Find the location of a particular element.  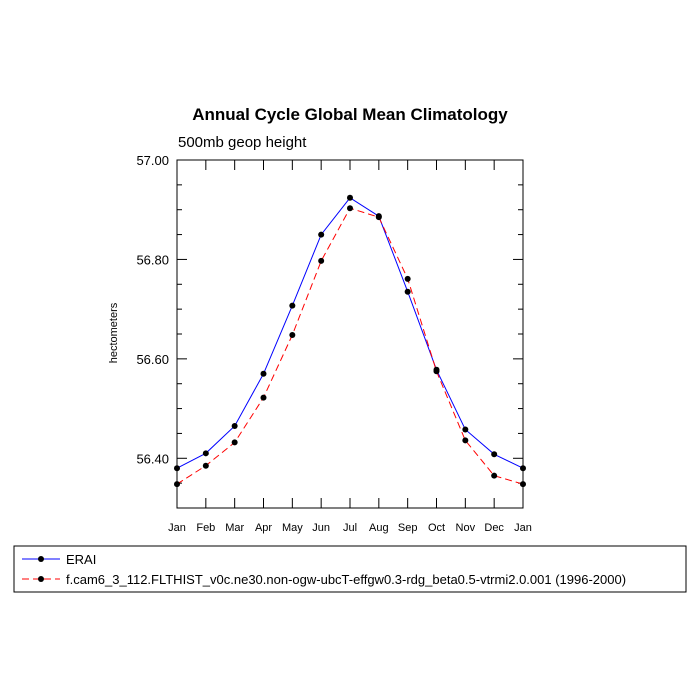

legend-box is located at coordinates (350, 569).